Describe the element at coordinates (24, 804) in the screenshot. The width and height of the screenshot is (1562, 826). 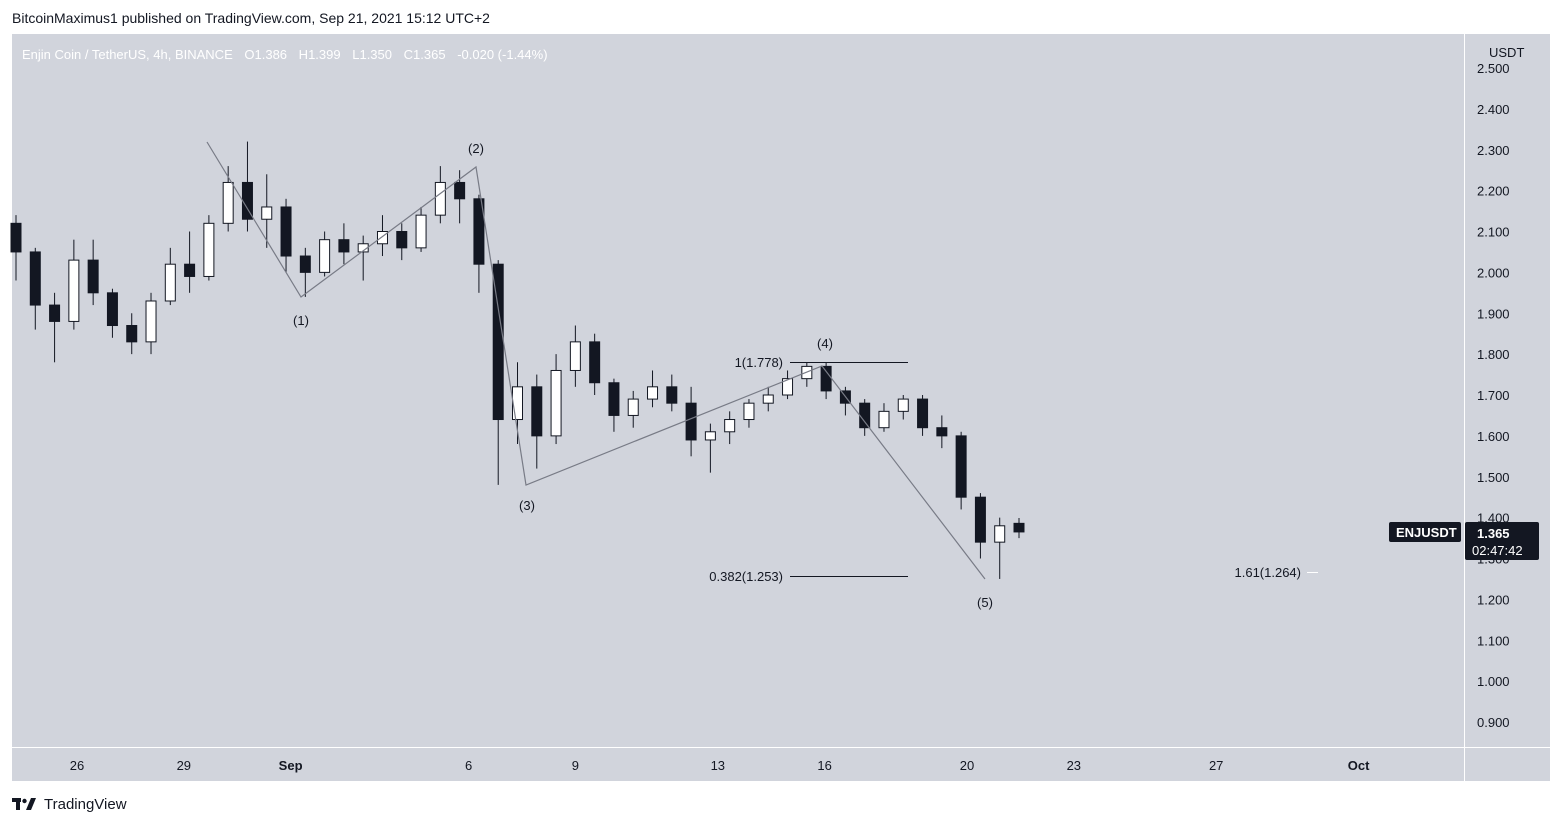
I see `tradingview-logo-icon` at that location.